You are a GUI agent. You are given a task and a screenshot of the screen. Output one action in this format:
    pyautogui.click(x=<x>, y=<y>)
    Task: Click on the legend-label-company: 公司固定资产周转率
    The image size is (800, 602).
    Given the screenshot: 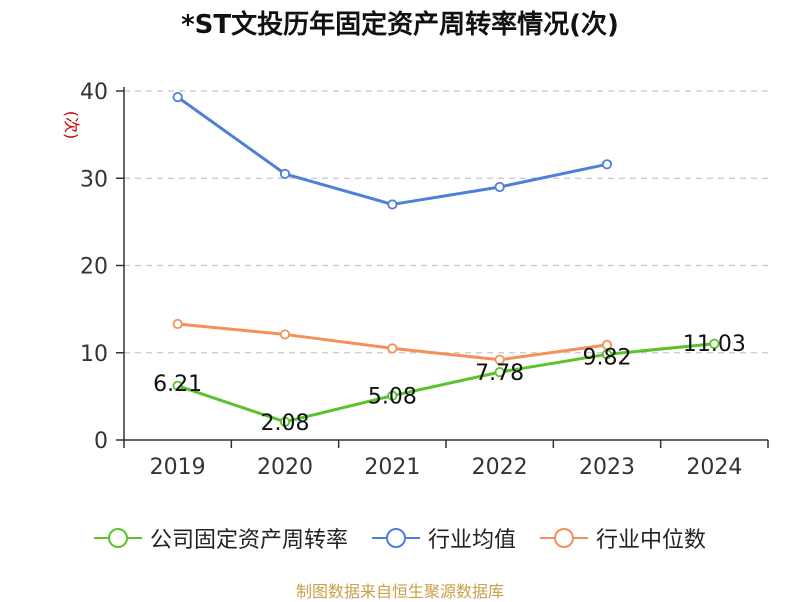 What is the action you would take?
    pyautogui.click(x=248, y=540)
    